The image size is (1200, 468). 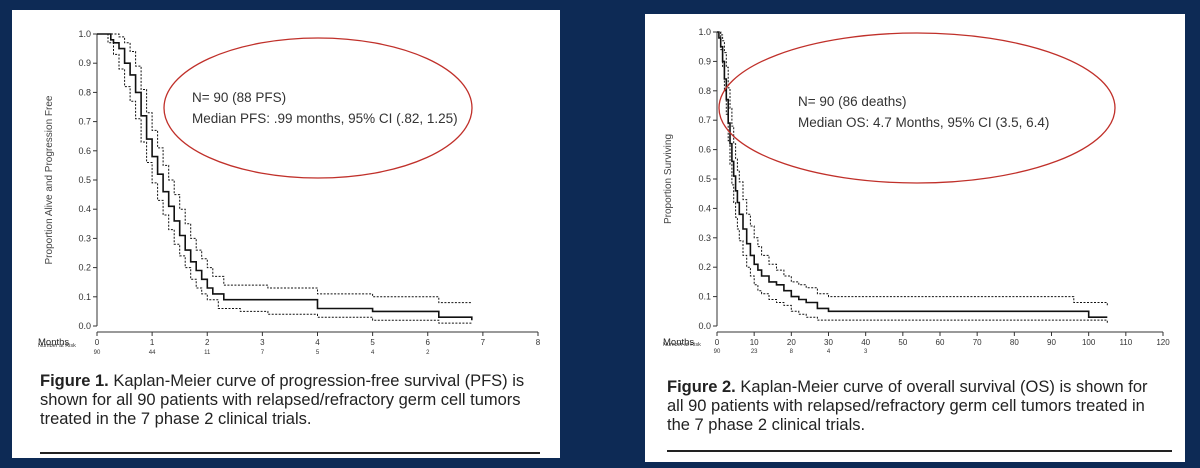 I want to click on pfs-x-tick-label: 8, so click(x=538, y=342).